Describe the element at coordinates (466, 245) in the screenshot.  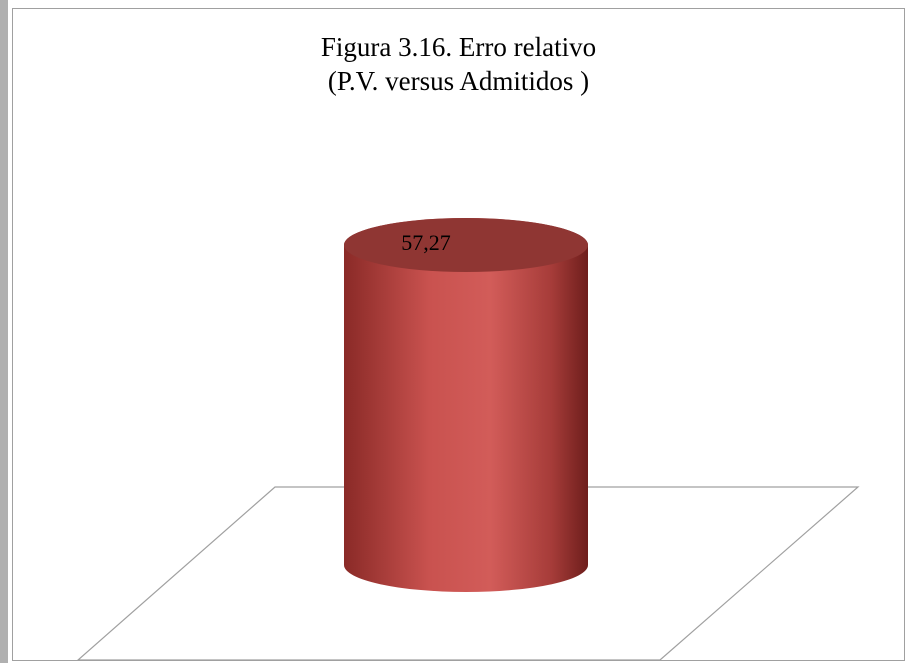
I see `bar-top` at that location.